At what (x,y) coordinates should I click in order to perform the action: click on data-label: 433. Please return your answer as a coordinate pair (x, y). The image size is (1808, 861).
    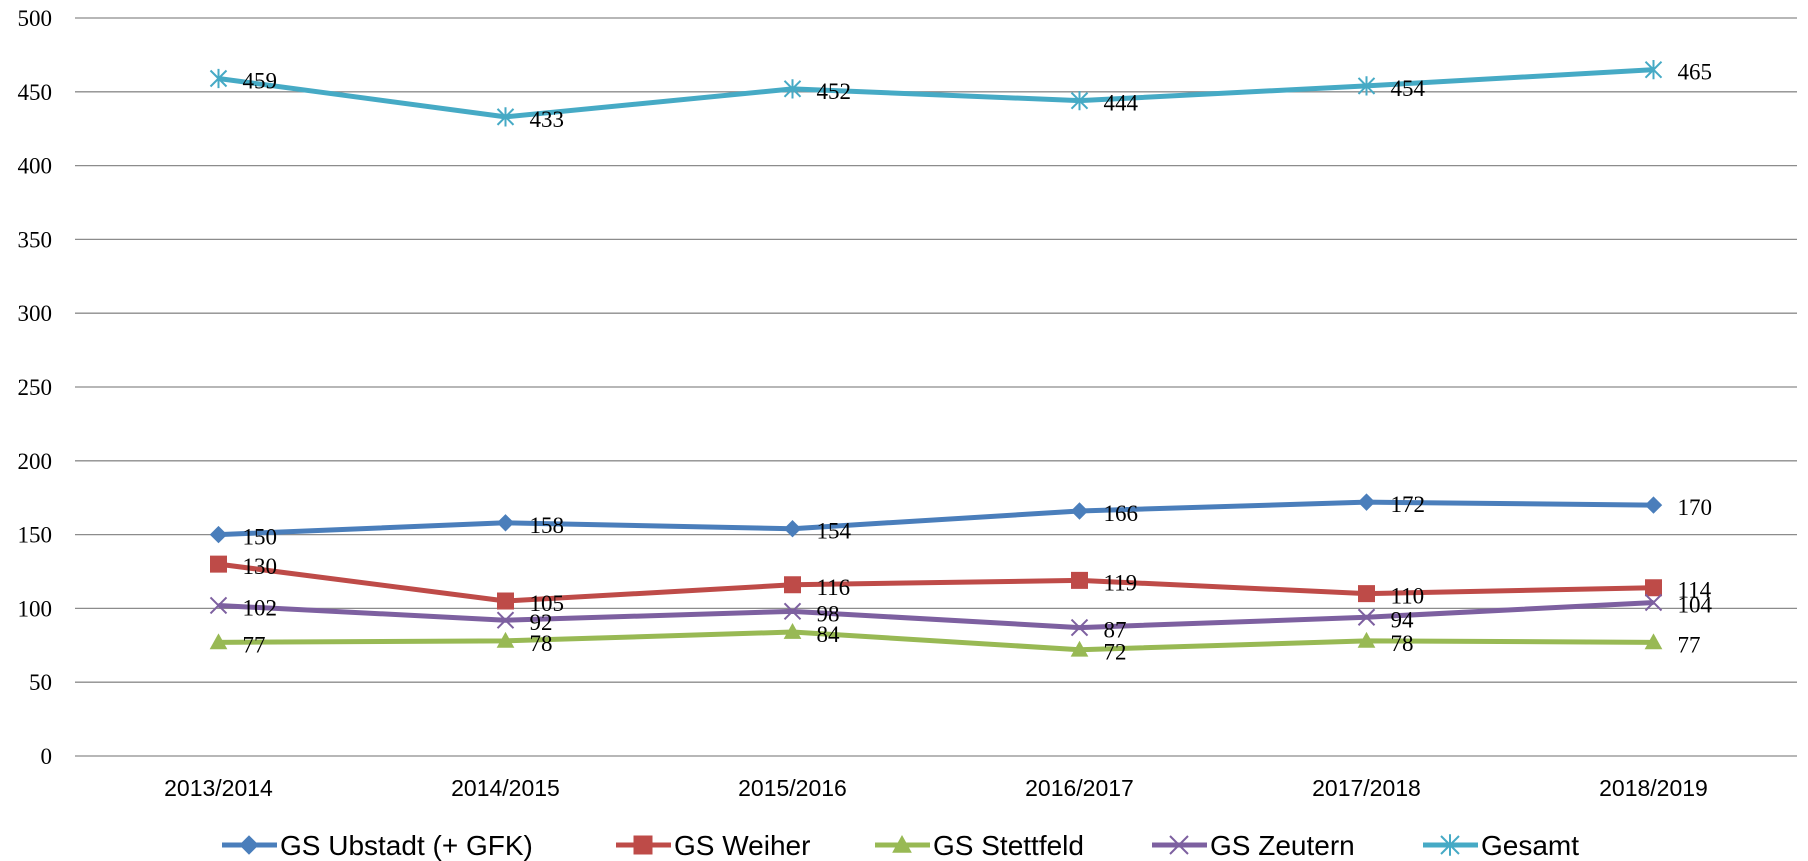
    Looking at the image, I should click on (547, 119).